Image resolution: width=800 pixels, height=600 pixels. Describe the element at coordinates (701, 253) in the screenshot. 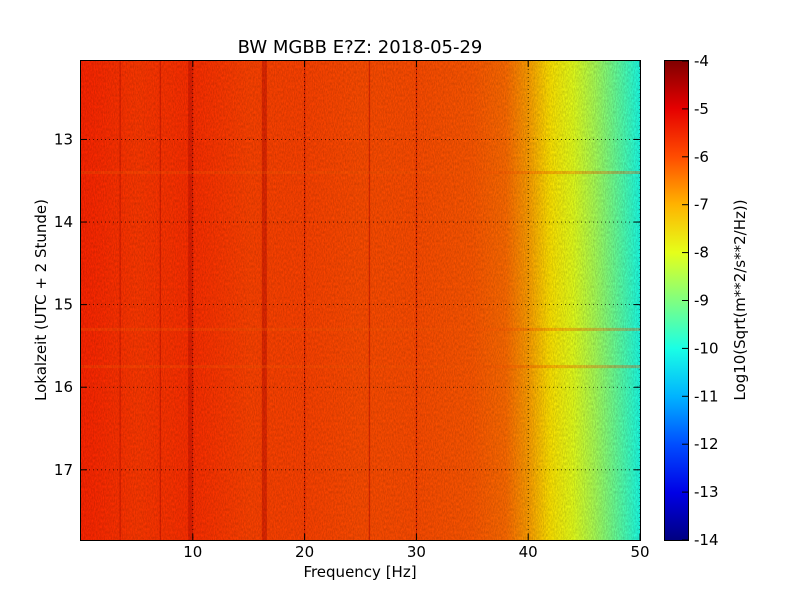

I see `colorbar-tick-label: -8` at that location.